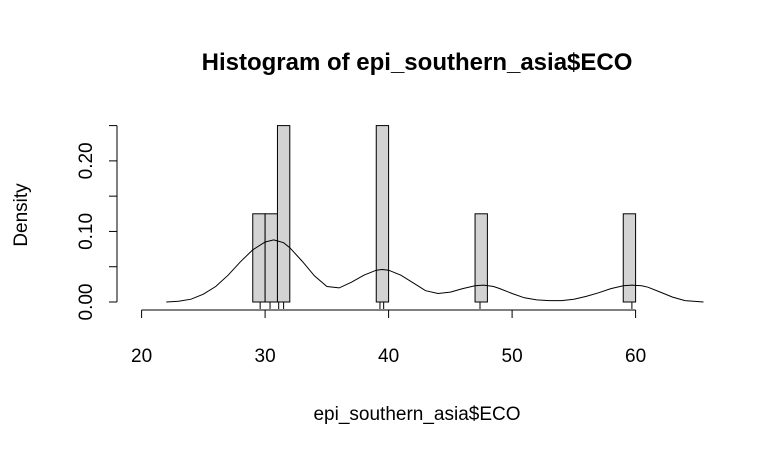 The width and height of the screenshot is (780, 457). What do you see at coordinates (265, 356) in the screenshot?
I see `x-tick-label-30: 30` at bounding box center [265, 356].